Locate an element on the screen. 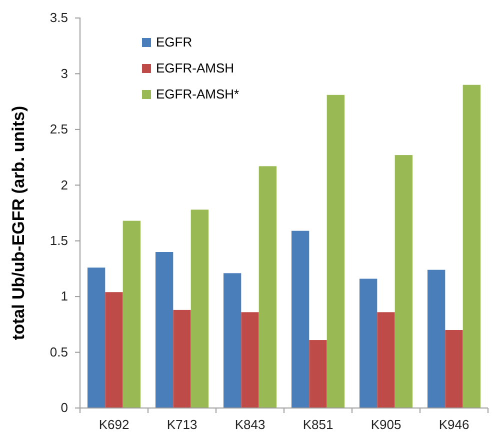 The width and height of the screenshot is (495, 441). y-tick-label: 2 is located at coordinates (64, 184).